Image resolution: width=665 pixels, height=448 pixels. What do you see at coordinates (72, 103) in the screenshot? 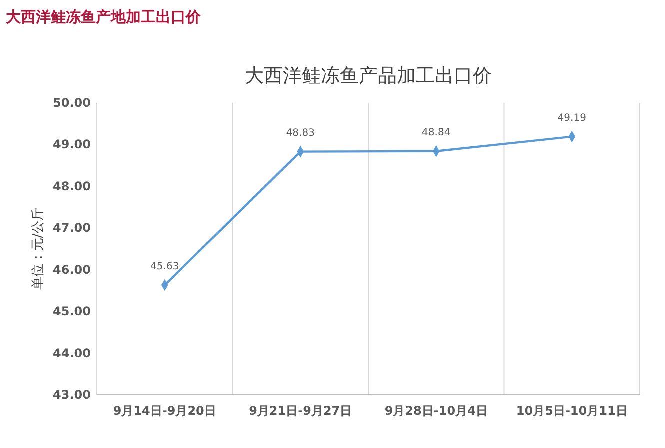
I see `y-tick-label: 50.00` at bounding box center [72, 103].